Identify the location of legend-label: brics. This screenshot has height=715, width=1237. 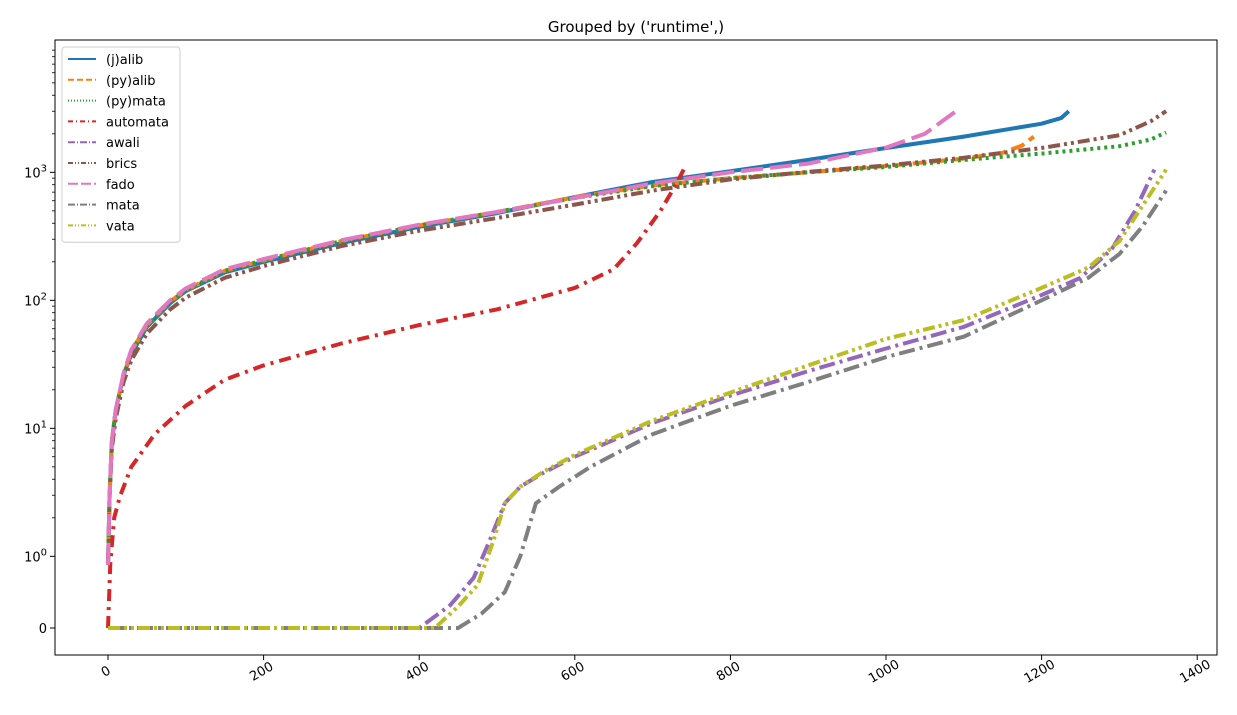
(121, 164).